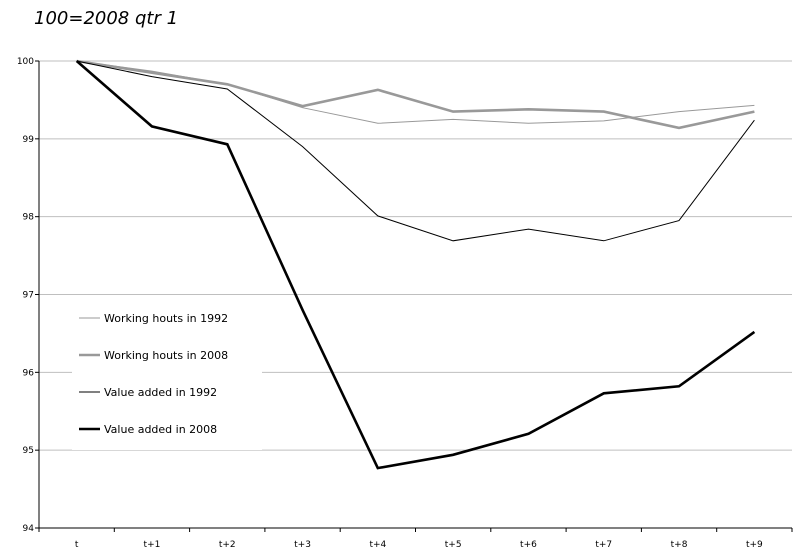  What do you see at coordinates (77, 545) in the screenshot?
I see `x-tick-label: t` at bounding box center [77, 545].